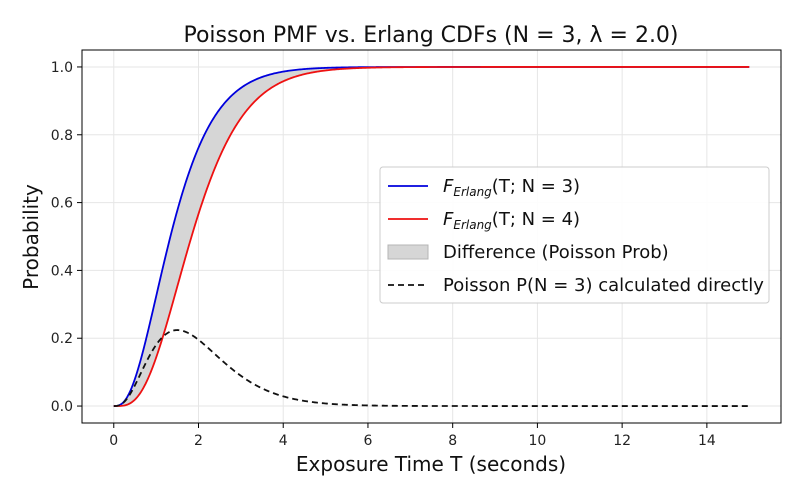  I want to click on x-tick-label: 0, so click(113, 441).